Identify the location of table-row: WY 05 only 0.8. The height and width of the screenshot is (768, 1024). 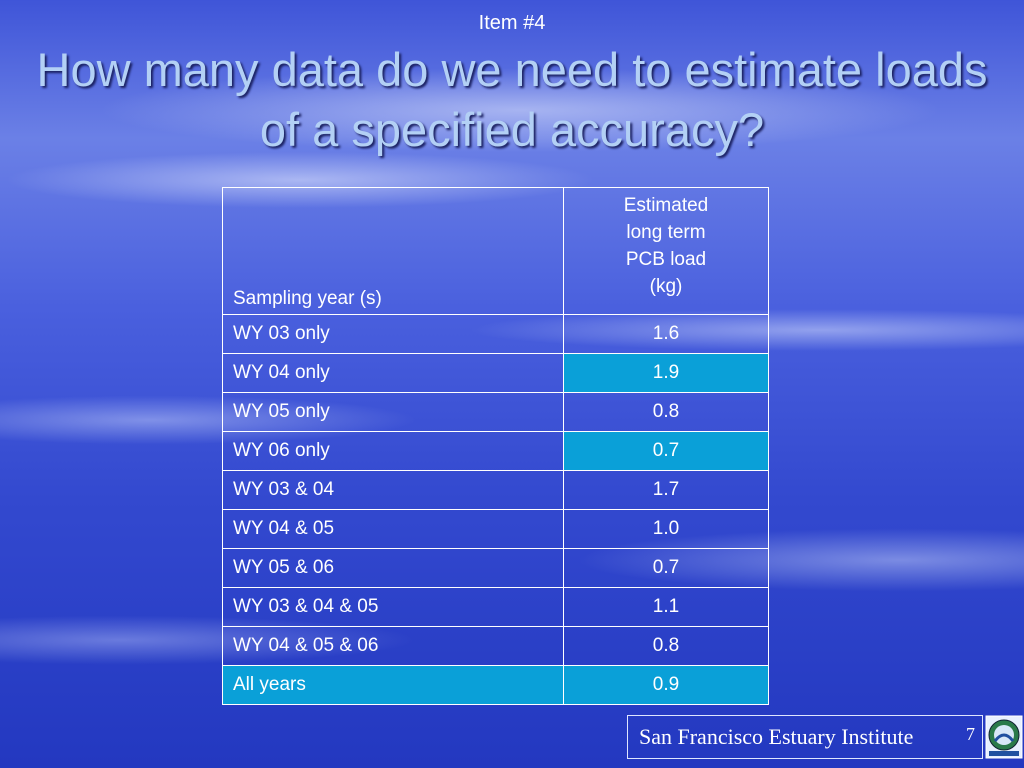
(495, 412).